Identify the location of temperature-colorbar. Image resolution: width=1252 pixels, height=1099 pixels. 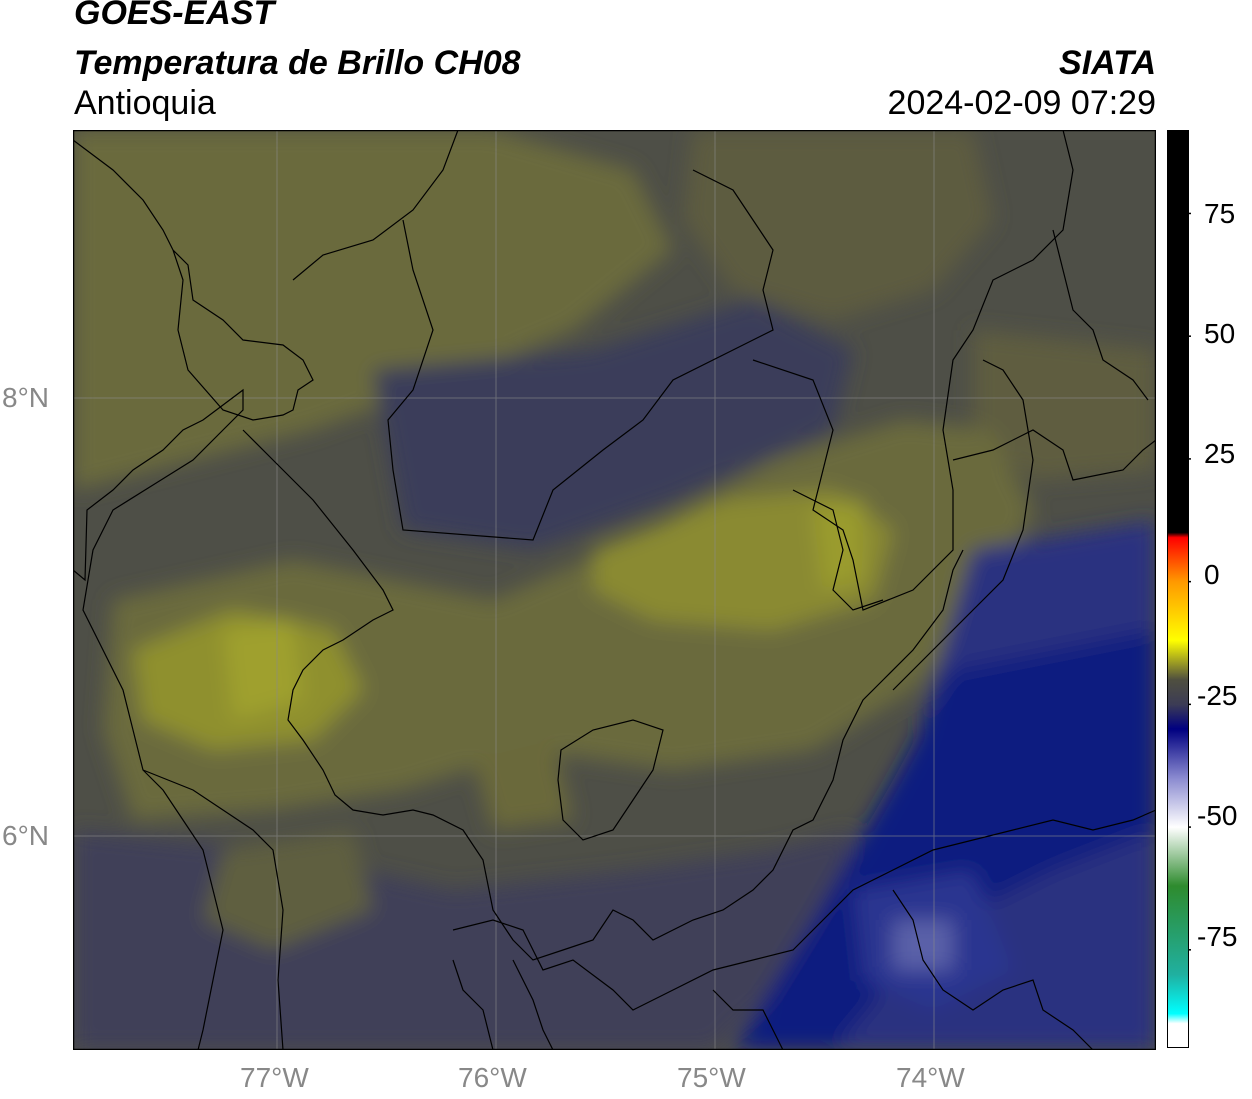
(1179, 589).